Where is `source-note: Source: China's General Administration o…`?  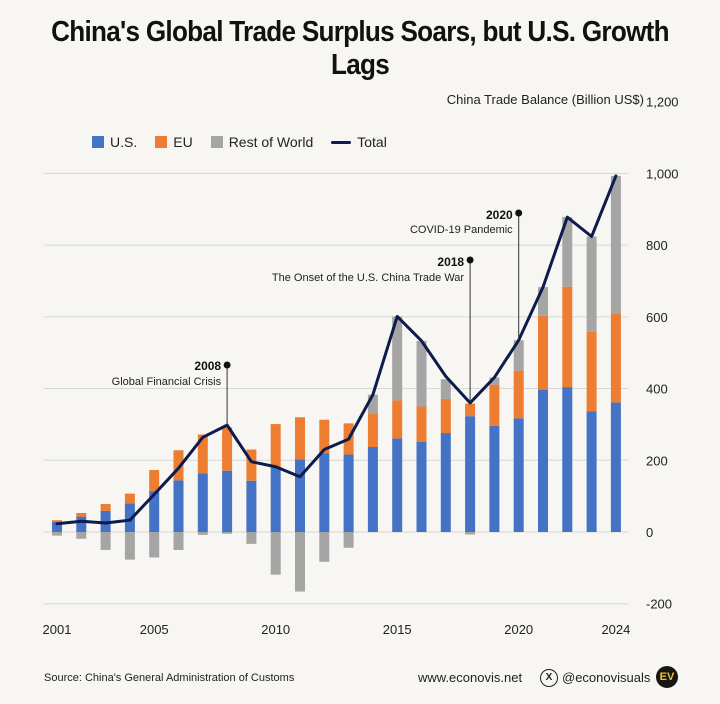 source-note: Source: China's General Administration o… is located at coordinates (169, 678).